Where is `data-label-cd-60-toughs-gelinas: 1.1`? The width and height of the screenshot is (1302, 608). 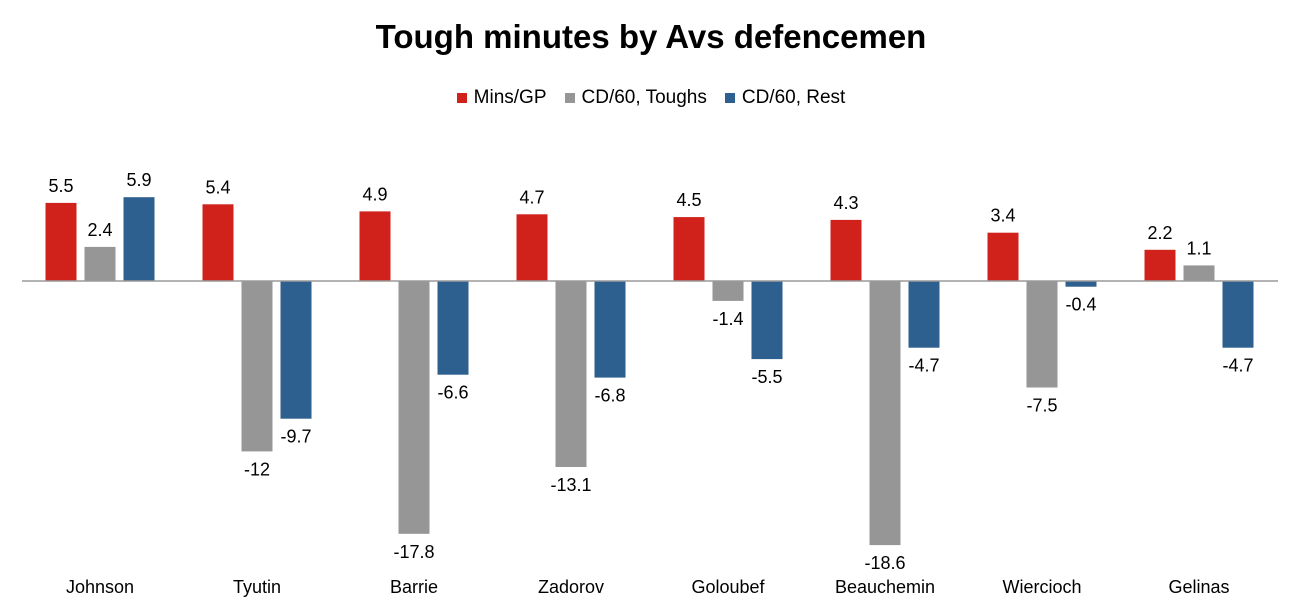 data-label-cd-60-toughs-gelinas: 1.1 is located at coordinates (1198, 248).